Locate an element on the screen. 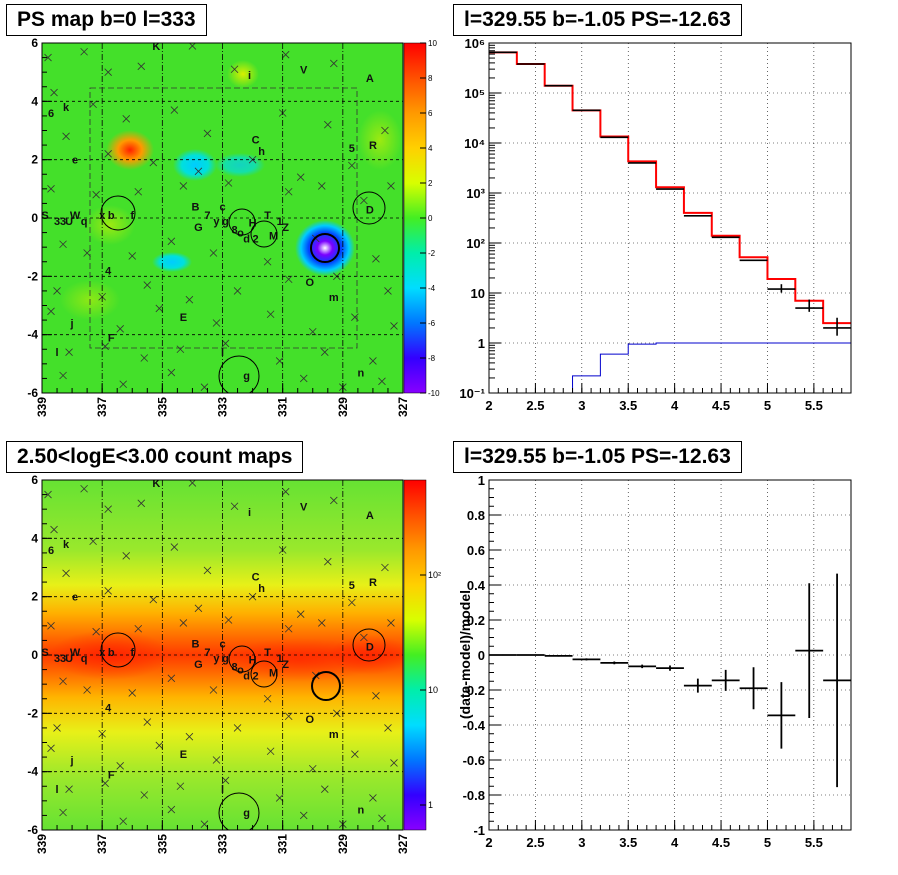 This screenshot has width=898, height=875. tl-ytick-label: -2 is located at coordinates (32, 276).